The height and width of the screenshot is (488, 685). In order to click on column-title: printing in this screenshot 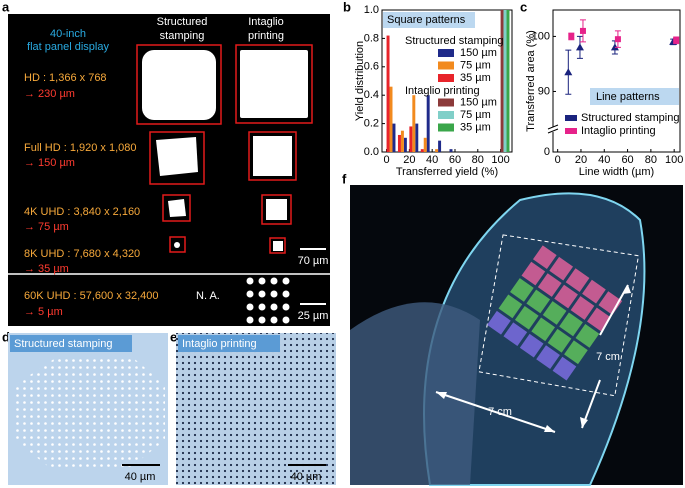, I will do `click(266, 36)`.